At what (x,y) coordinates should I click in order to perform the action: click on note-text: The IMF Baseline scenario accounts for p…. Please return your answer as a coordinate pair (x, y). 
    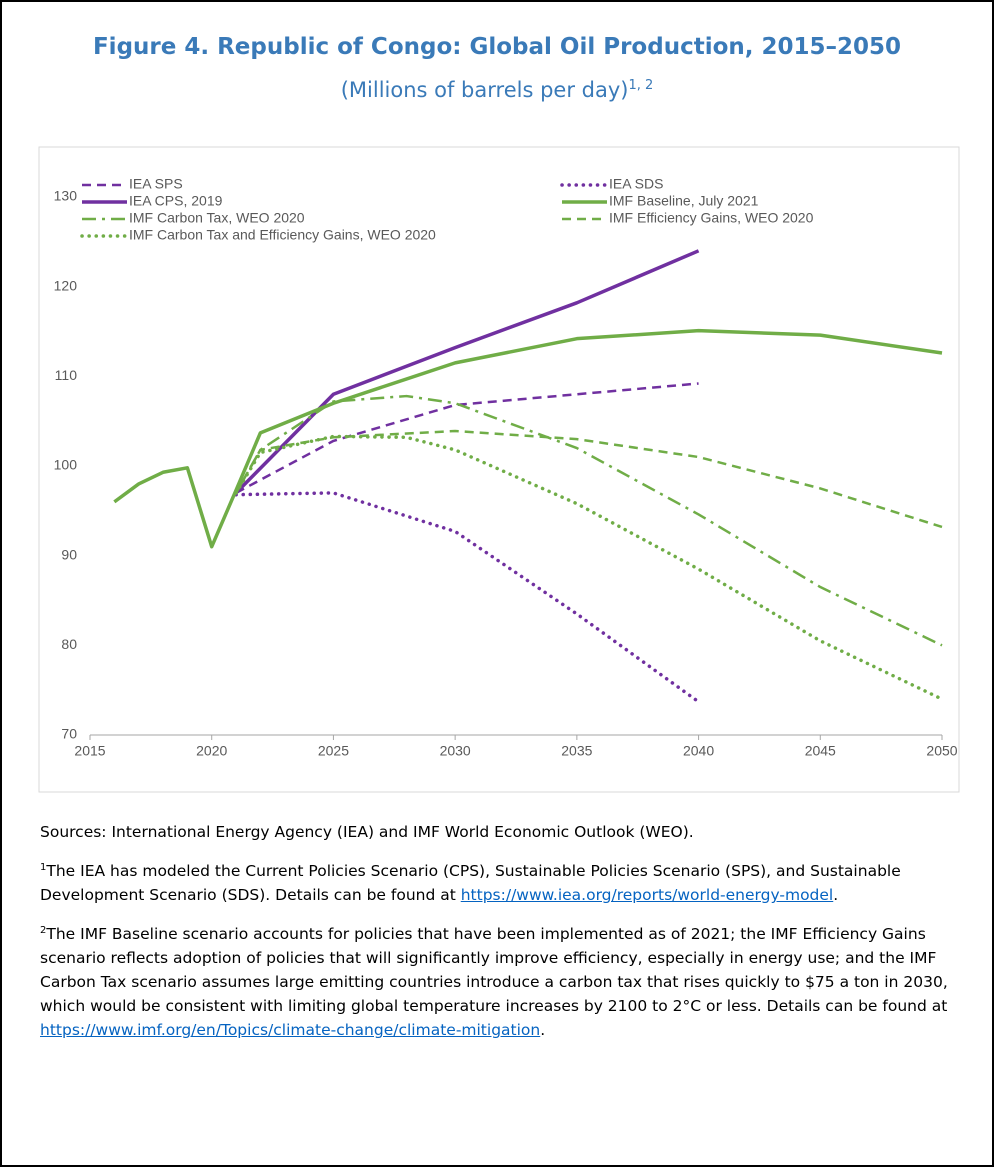
    Looking at the image, I should click on (494, 970).